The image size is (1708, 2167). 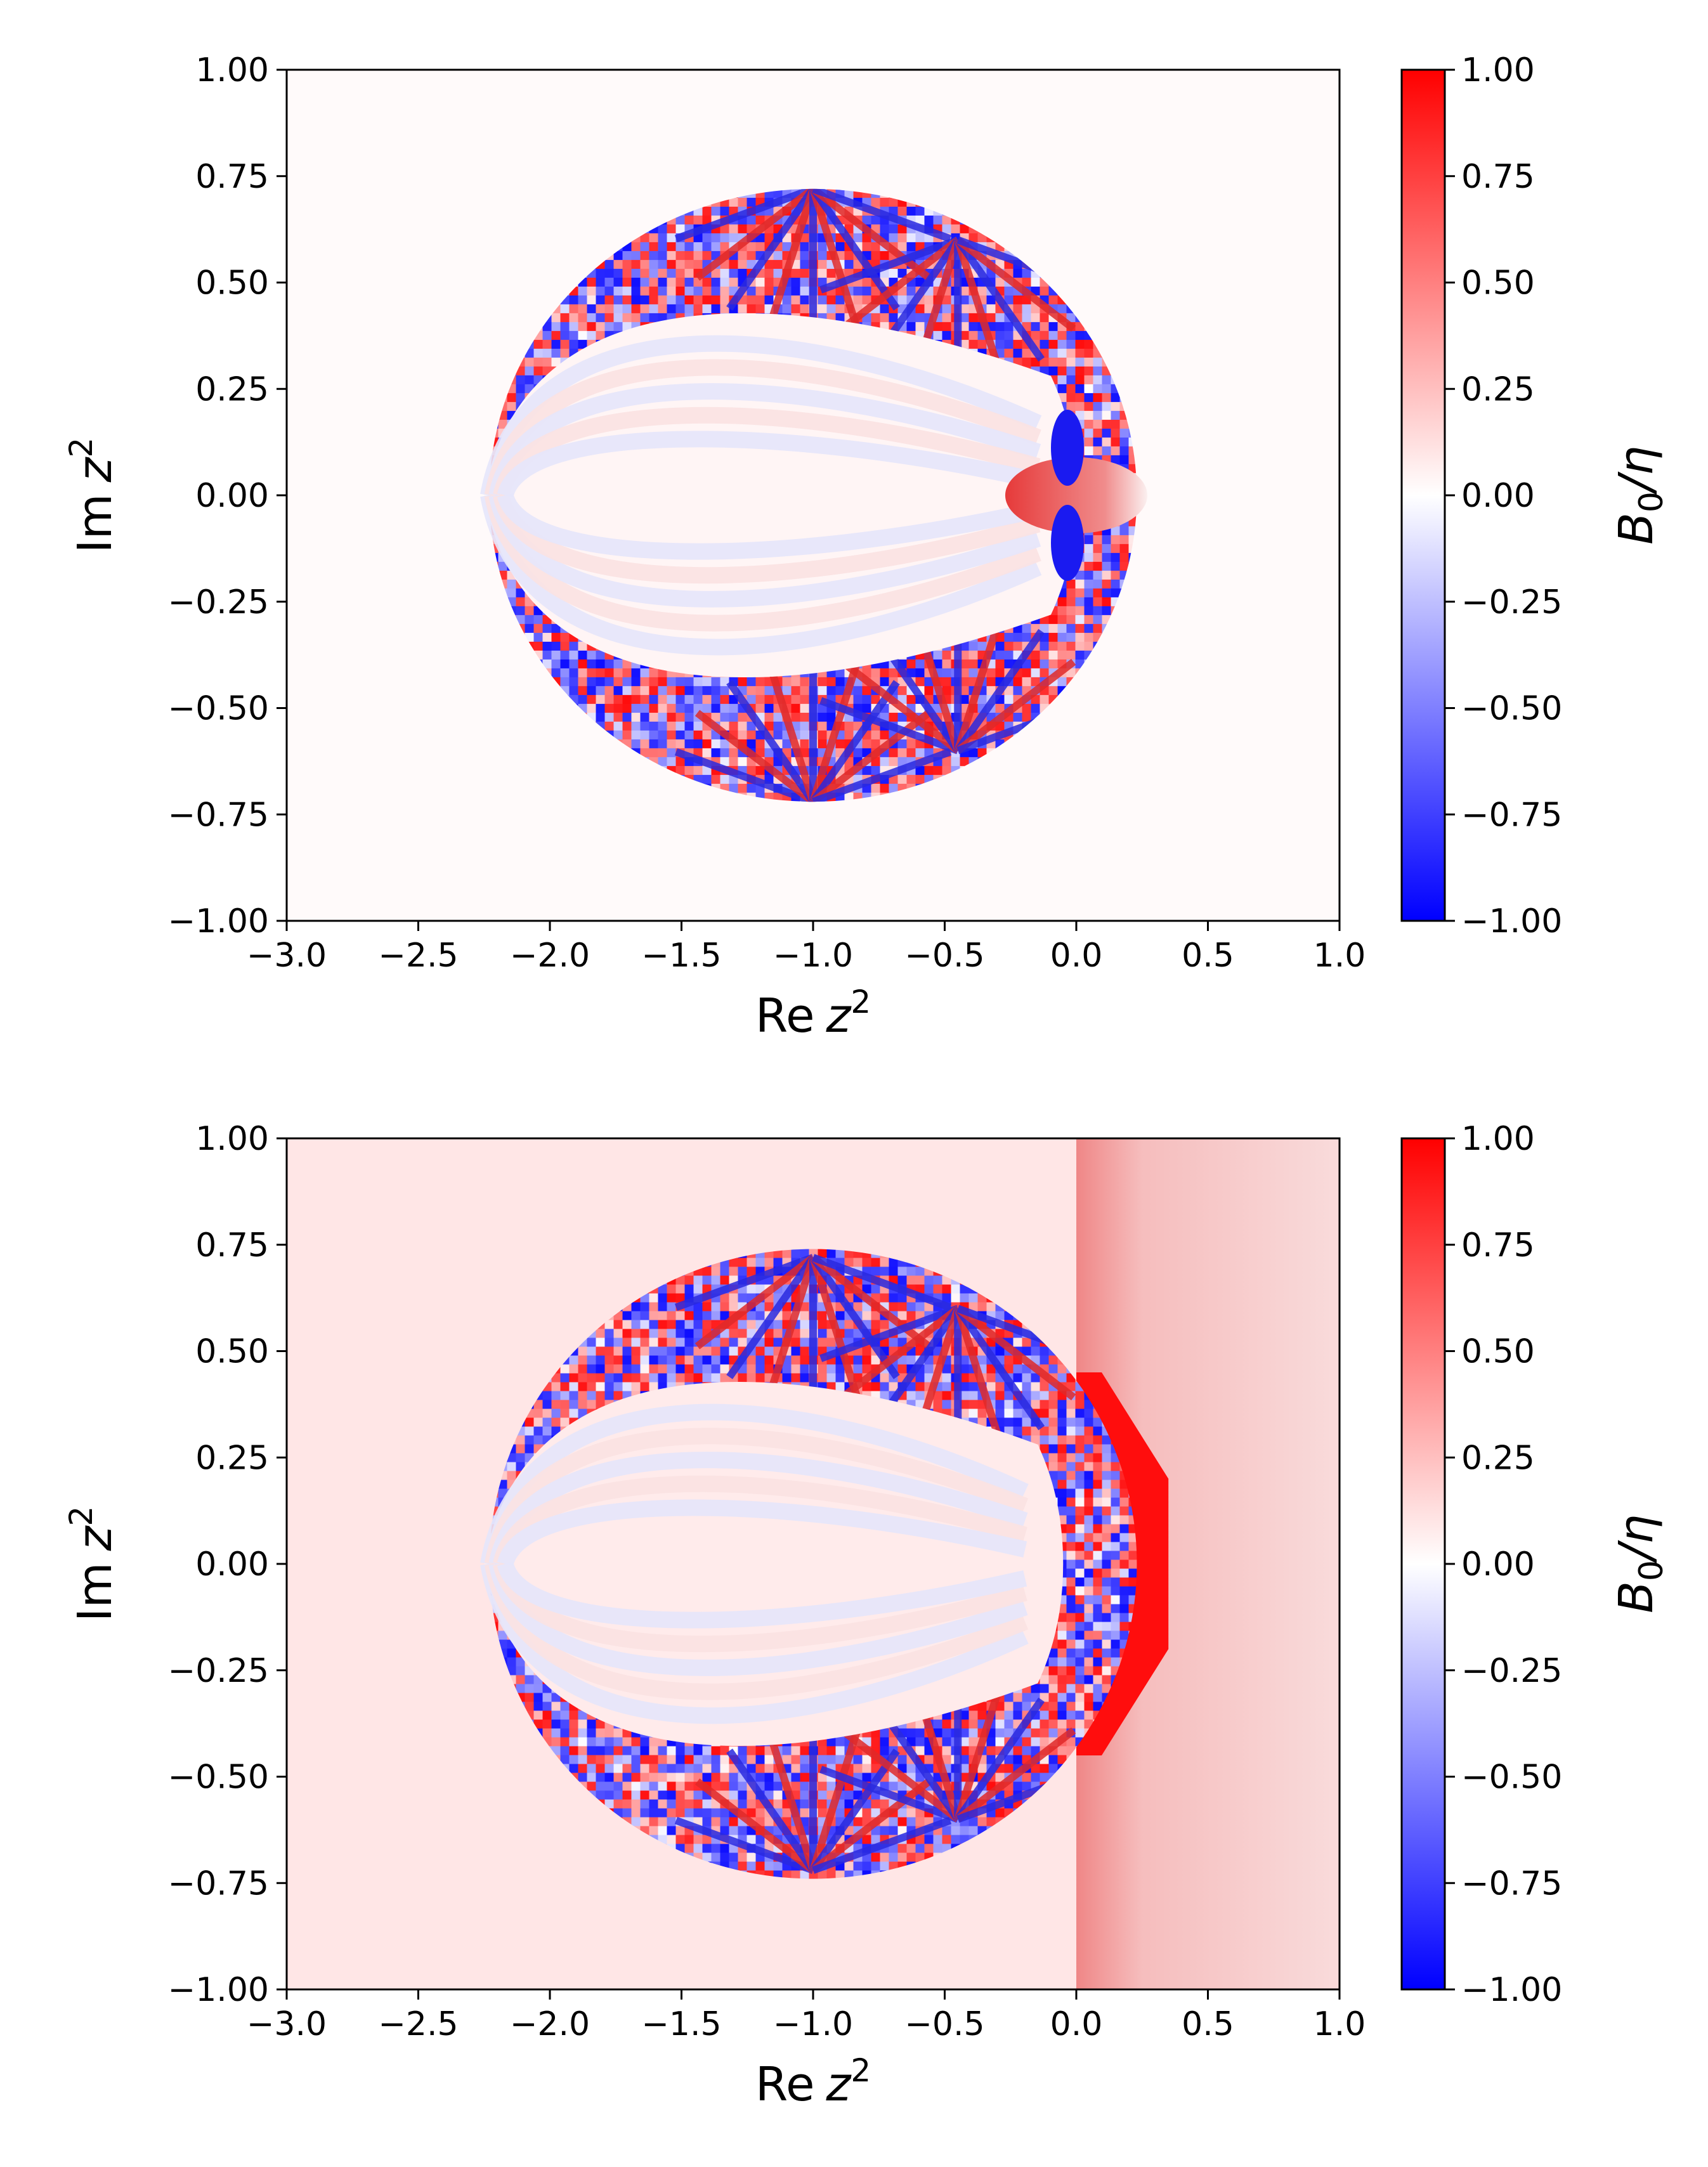 What do you see at coordinates (81, 1516) in the screenshot?
I see `bottom-y-axis-label-exp: 2` at bounding box center [81, 1516].